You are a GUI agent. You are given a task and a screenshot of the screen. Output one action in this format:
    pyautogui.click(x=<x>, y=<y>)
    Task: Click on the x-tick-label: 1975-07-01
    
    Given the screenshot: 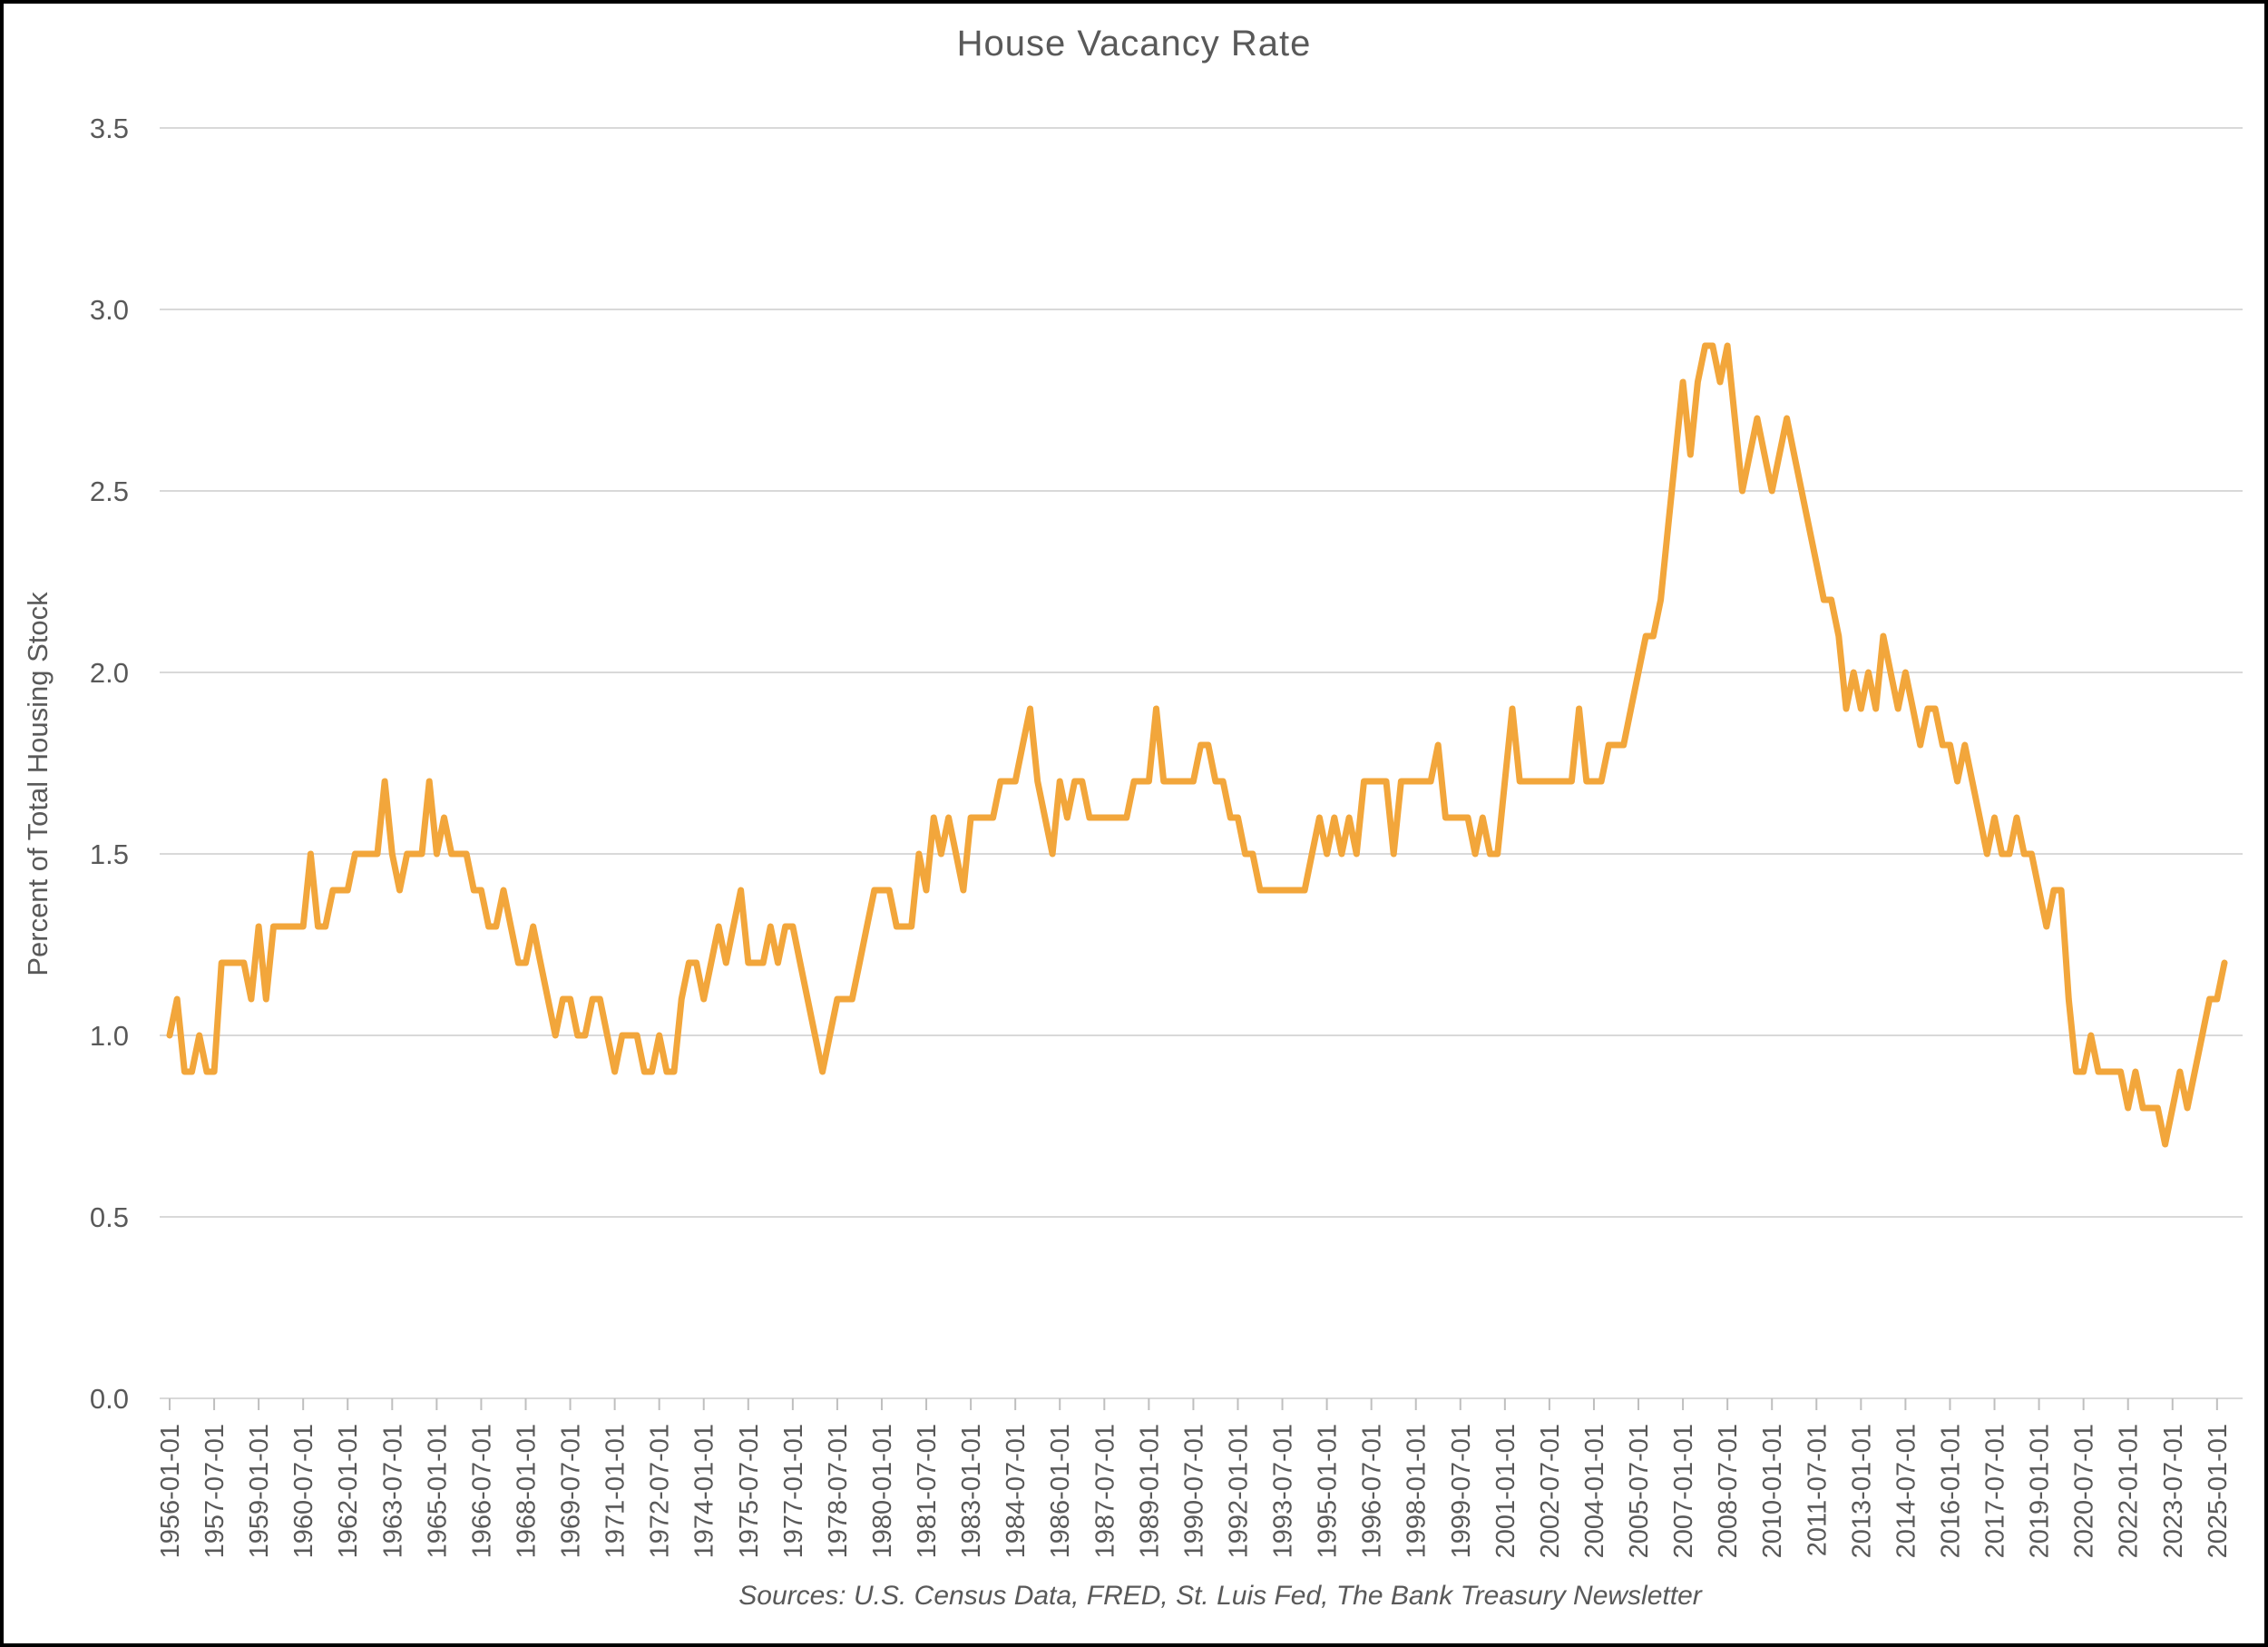 What is the action you would take?
    pyautogui.click(x=750, y=1491)
    